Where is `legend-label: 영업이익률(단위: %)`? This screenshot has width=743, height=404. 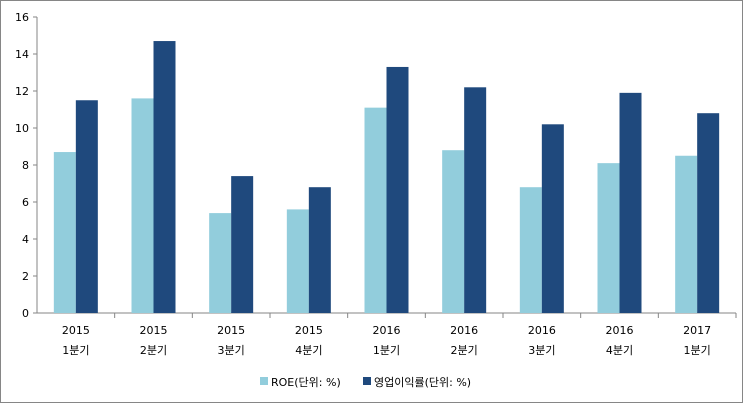
legend-label: 영업이익률(단위: %) is located at coordinates (422, 382).